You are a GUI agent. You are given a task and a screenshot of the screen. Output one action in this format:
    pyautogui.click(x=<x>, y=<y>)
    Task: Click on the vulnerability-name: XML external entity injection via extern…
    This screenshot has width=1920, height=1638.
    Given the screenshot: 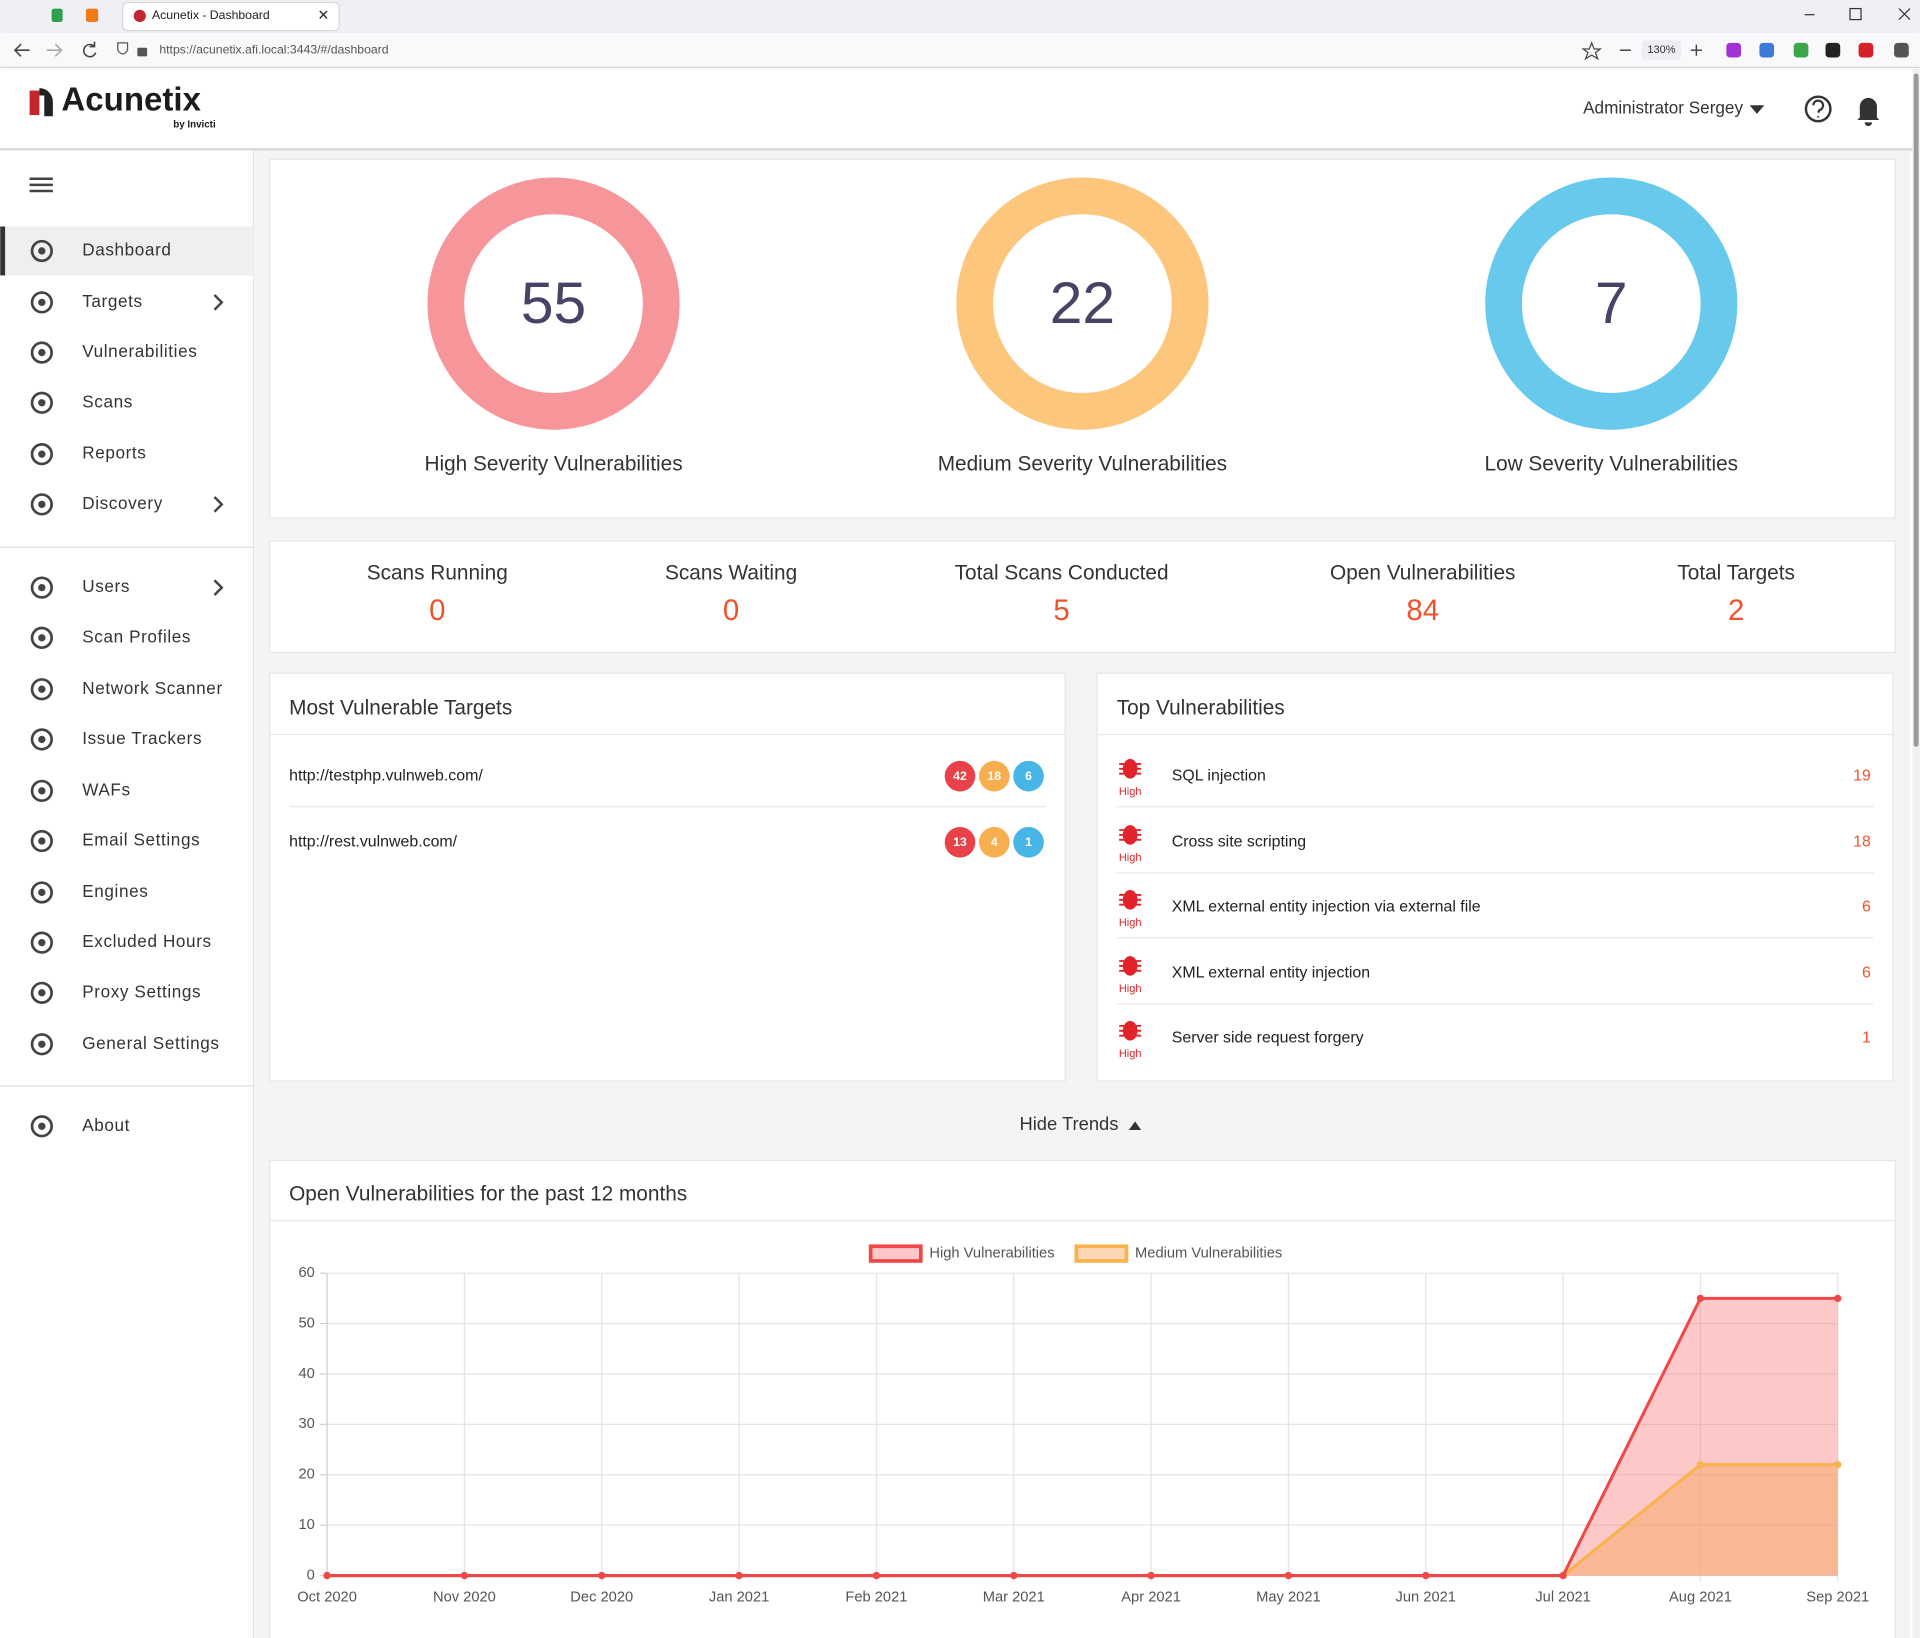 What is the action you would take?
    pyautogui.click(x=1326, y=906)
    